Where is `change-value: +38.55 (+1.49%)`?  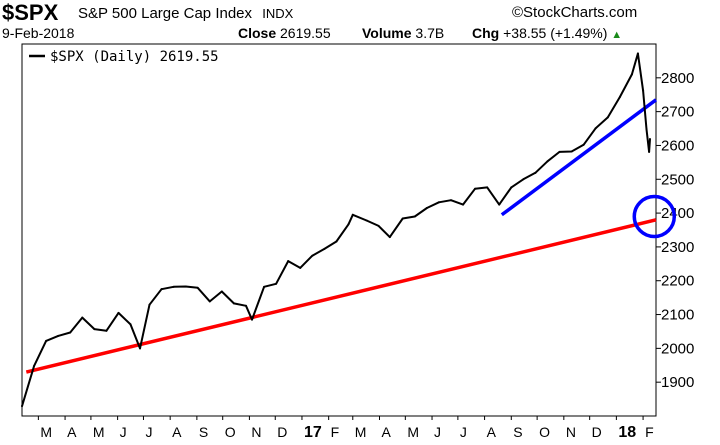
change-value: +38.55 (+1.49%) is located at coordinates (555, 33).